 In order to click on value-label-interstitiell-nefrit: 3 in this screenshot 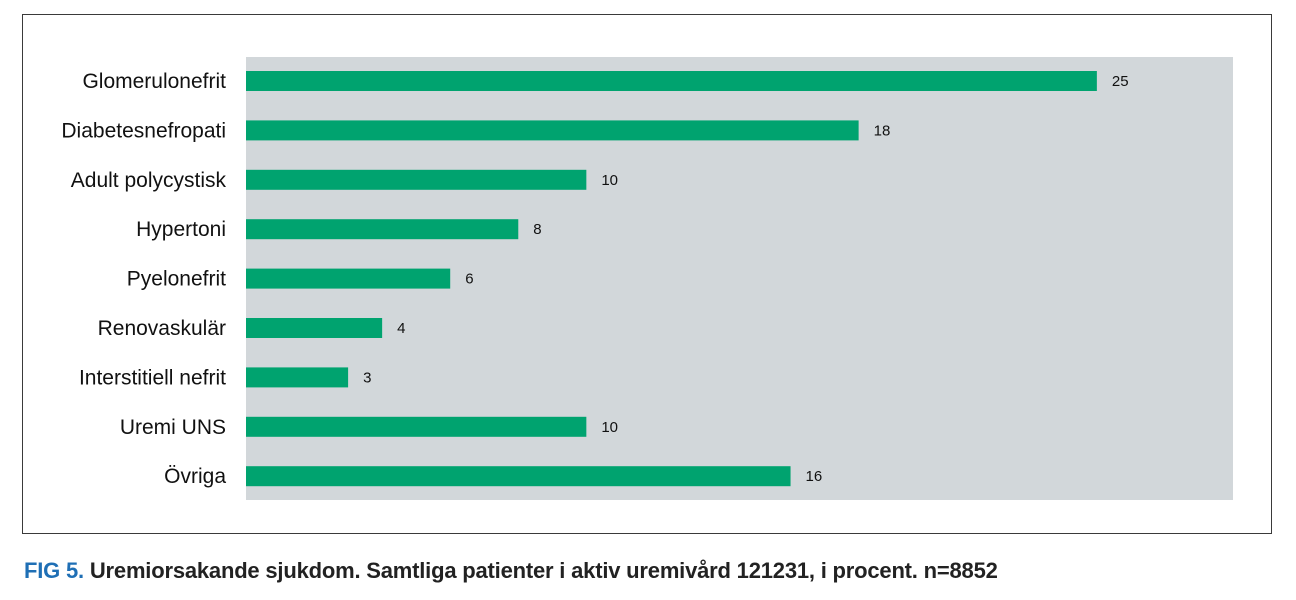, I will do `click(367, 377)`.